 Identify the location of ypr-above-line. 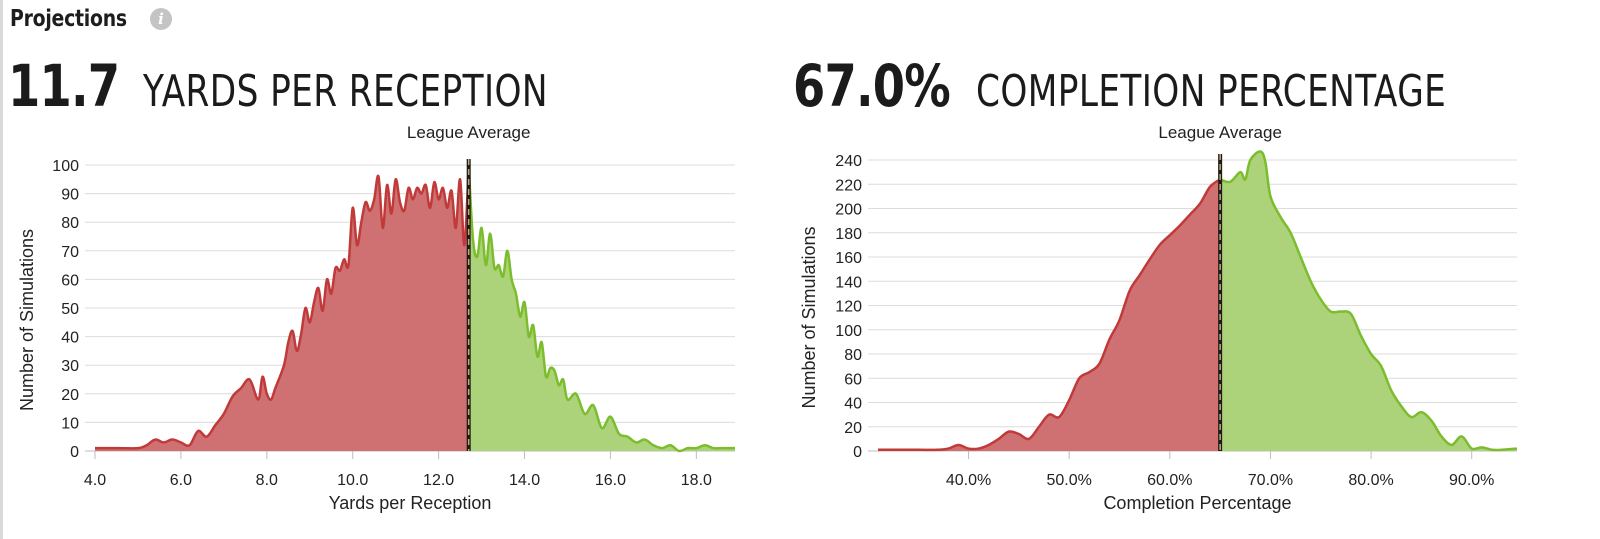
(601, 308).